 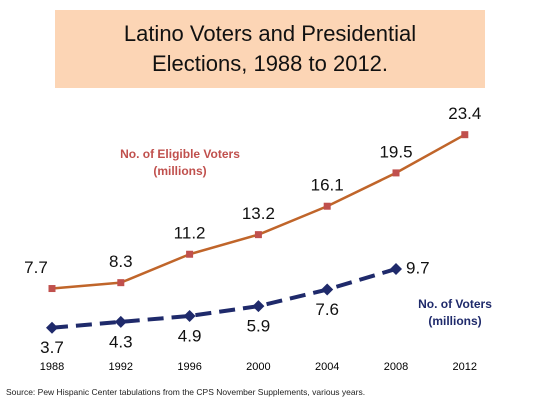 I want to click on data-label: 23.4, so click(x=464, y=113).